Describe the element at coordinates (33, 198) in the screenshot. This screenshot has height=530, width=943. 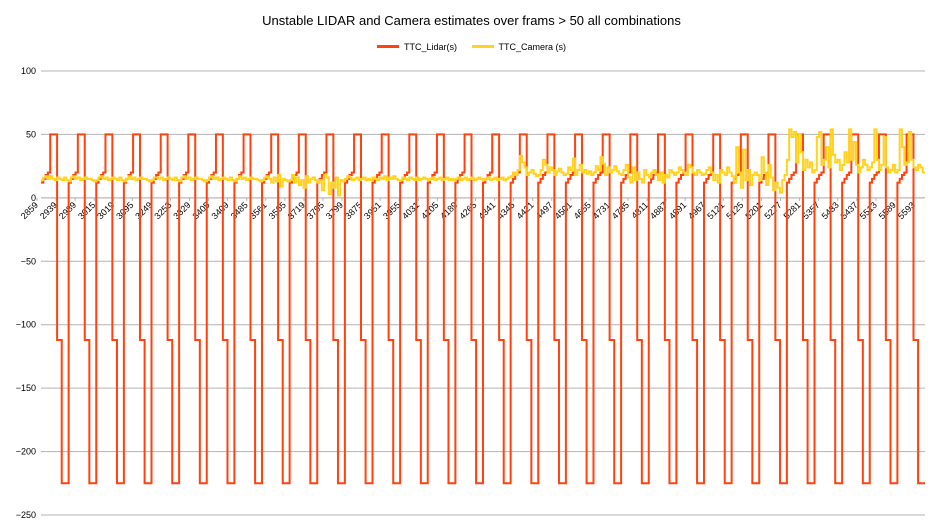
I see `y-tick-label: 0` at that location.